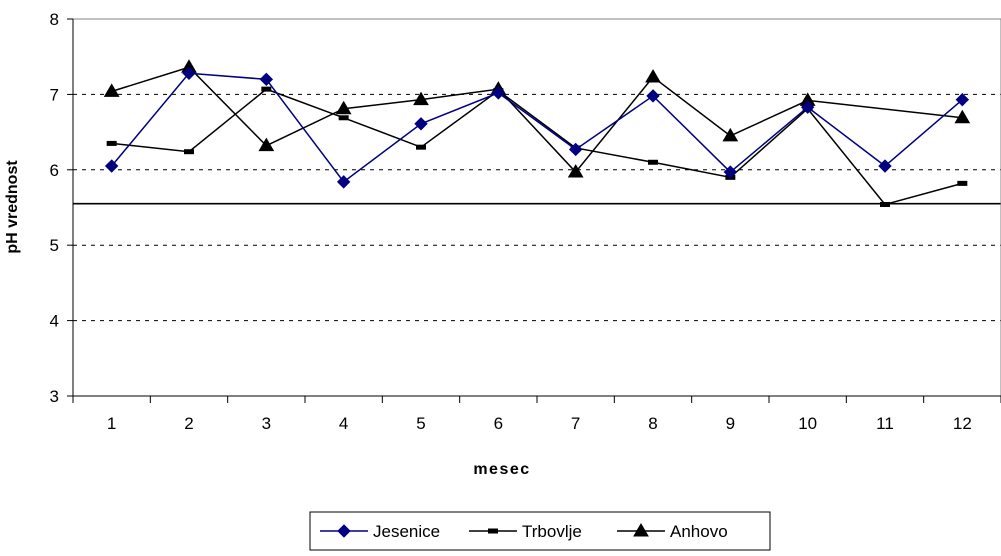 The image size is (1001, 556). I want to click on x-tick-label: 10, so click(807, 423).